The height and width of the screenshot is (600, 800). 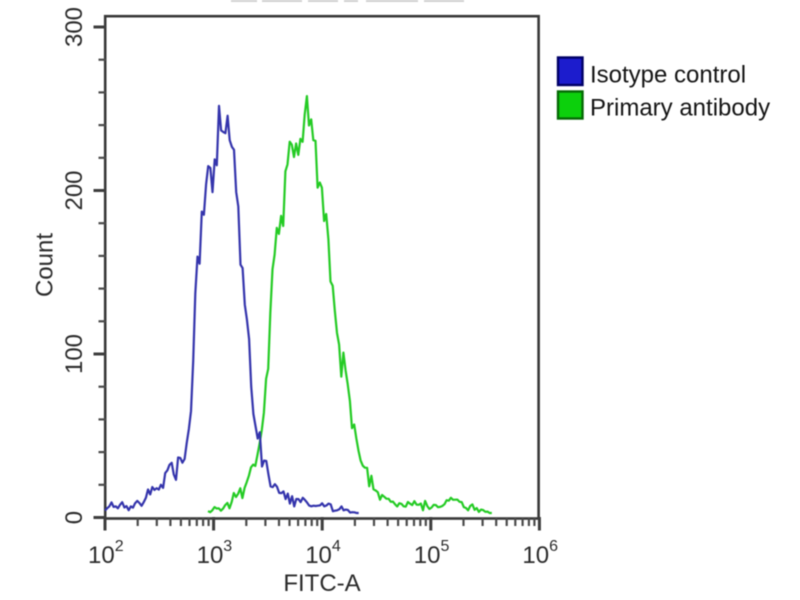 What do you see at coordinates (44, 265) in the screenshot?
I see `svg-text: Count` at bounding box center [44, 265].